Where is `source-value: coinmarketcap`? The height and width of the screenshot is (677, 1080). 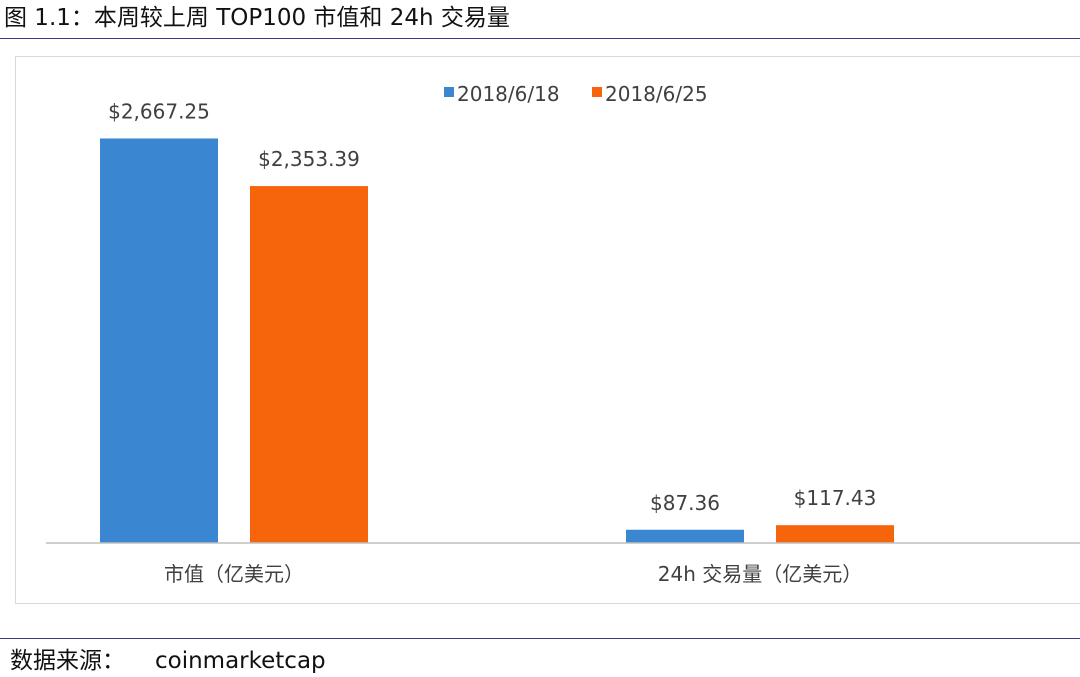 source-value: coinmarketcap is located at coordinates (240, 661).